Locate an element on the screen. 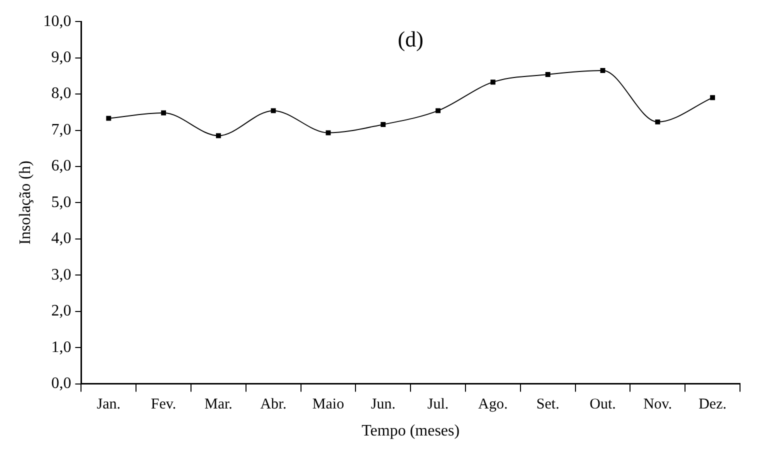  x-tick-label: Set. is located at coordinates (548, 404).